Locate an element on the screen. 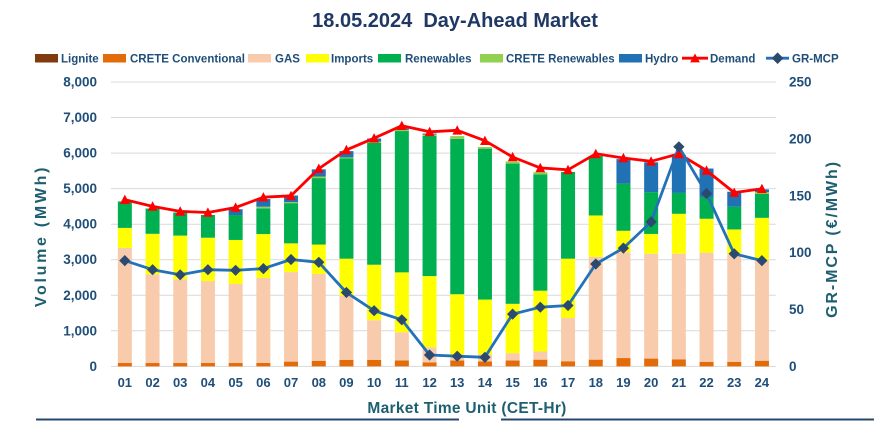 The width and height of the screenshot is (889, 428). svg-text: 18 is located at coordinates (596, 382).